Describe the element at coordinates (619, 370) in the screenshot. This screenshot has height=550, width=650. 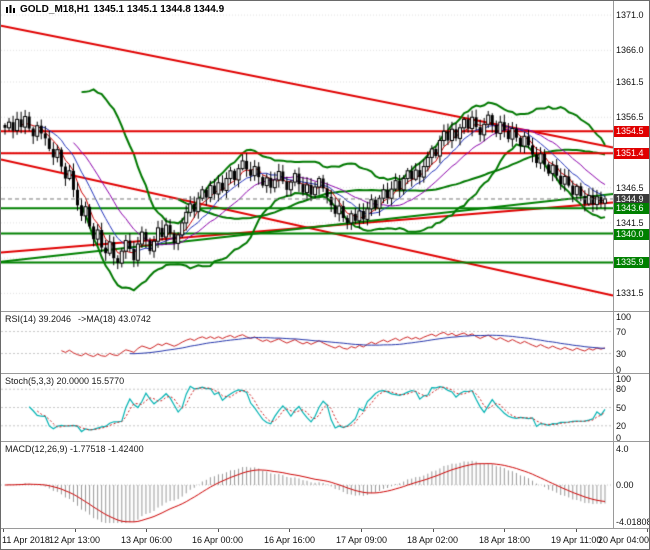
I see `rsi-axis-label: 0` at that location.